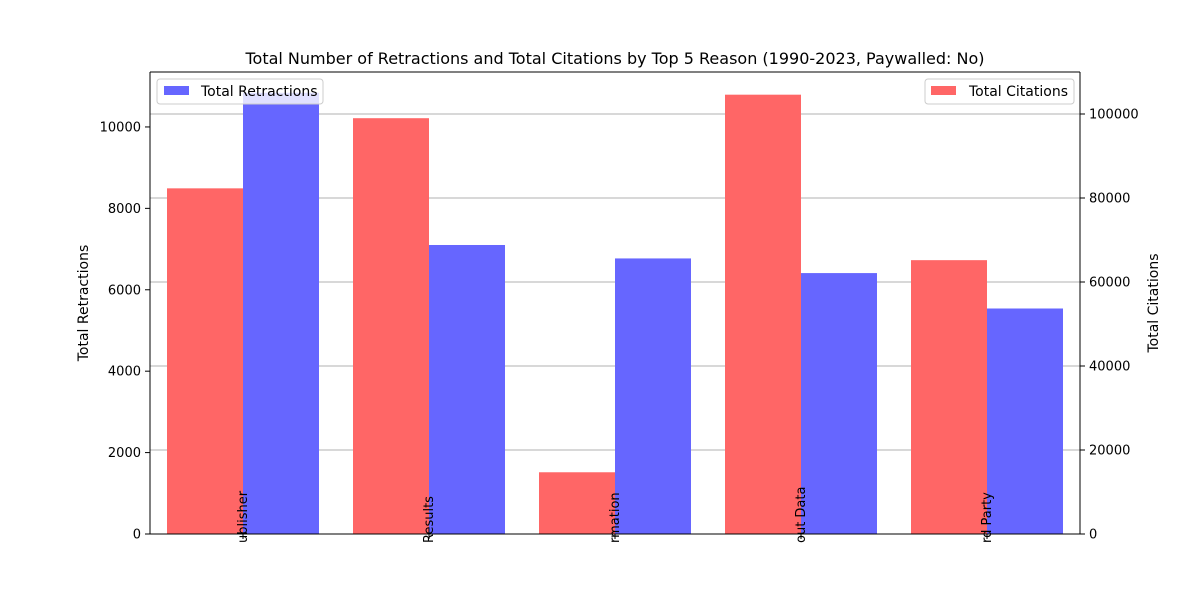  Describe the element at coordinates (243, 516) in the screenshot. I see `x-tick-label: ublisher` at that location.